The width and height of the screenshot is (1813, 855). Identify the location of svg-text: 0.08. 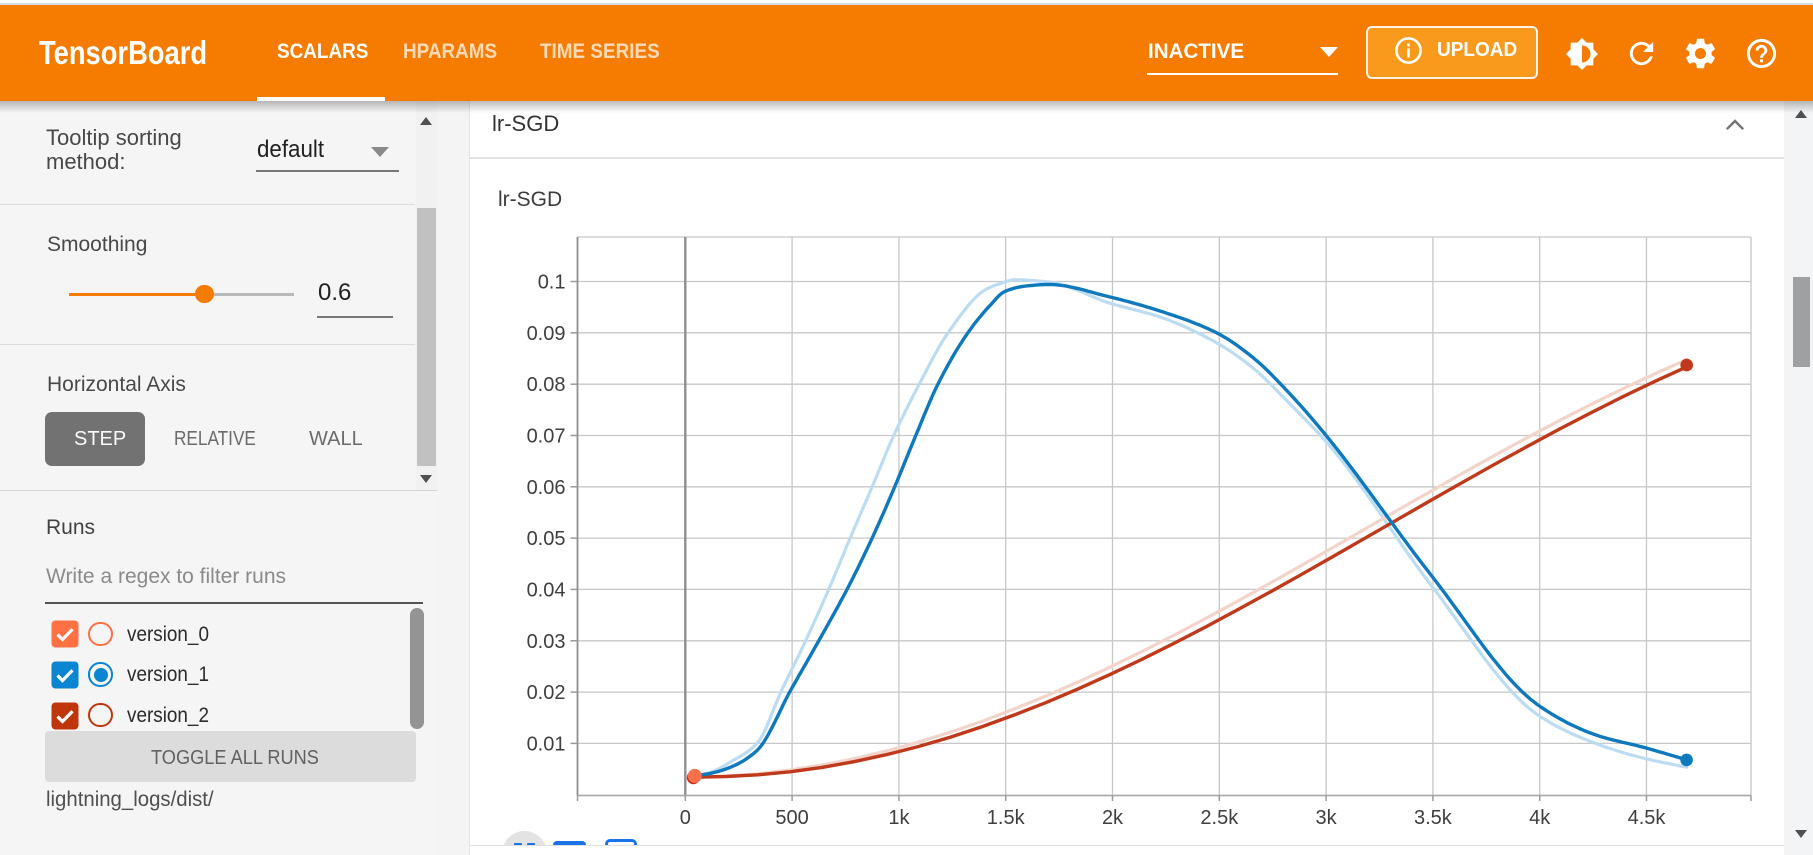
(546, 385).